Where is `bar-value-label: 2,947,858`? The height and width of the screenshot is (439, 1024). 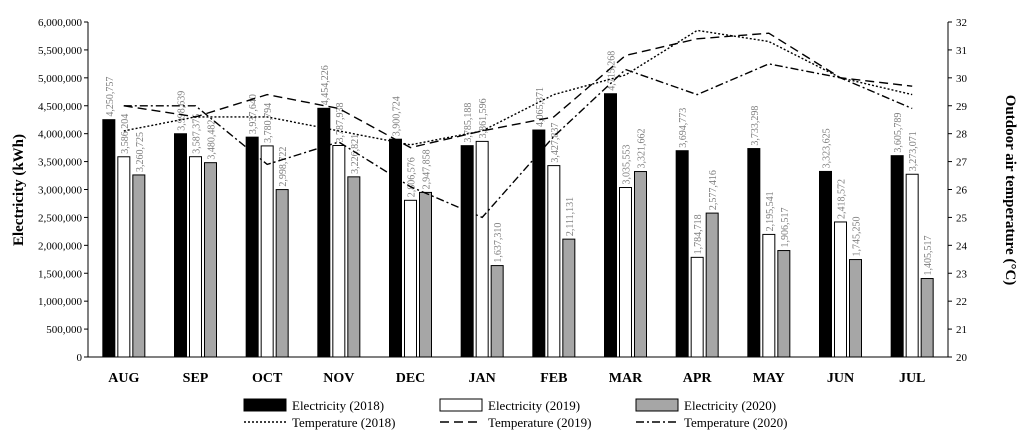 bar-value-label: 2,947,858 is located at coordinates (427, 169).